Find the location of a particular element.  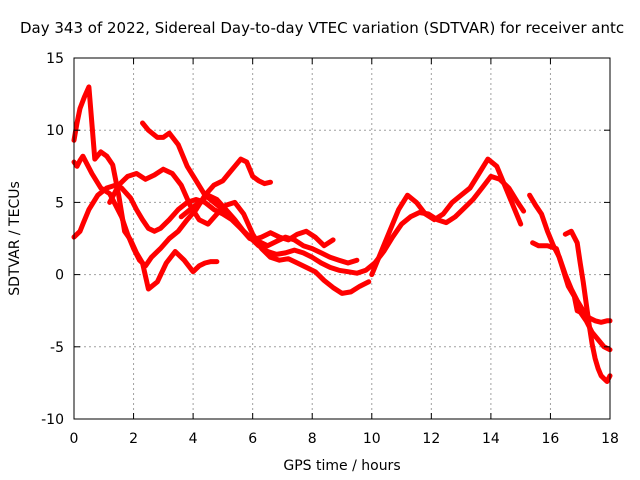

y-axis-label: SDTVAR / TECUs is located at coordinates (15, 238).